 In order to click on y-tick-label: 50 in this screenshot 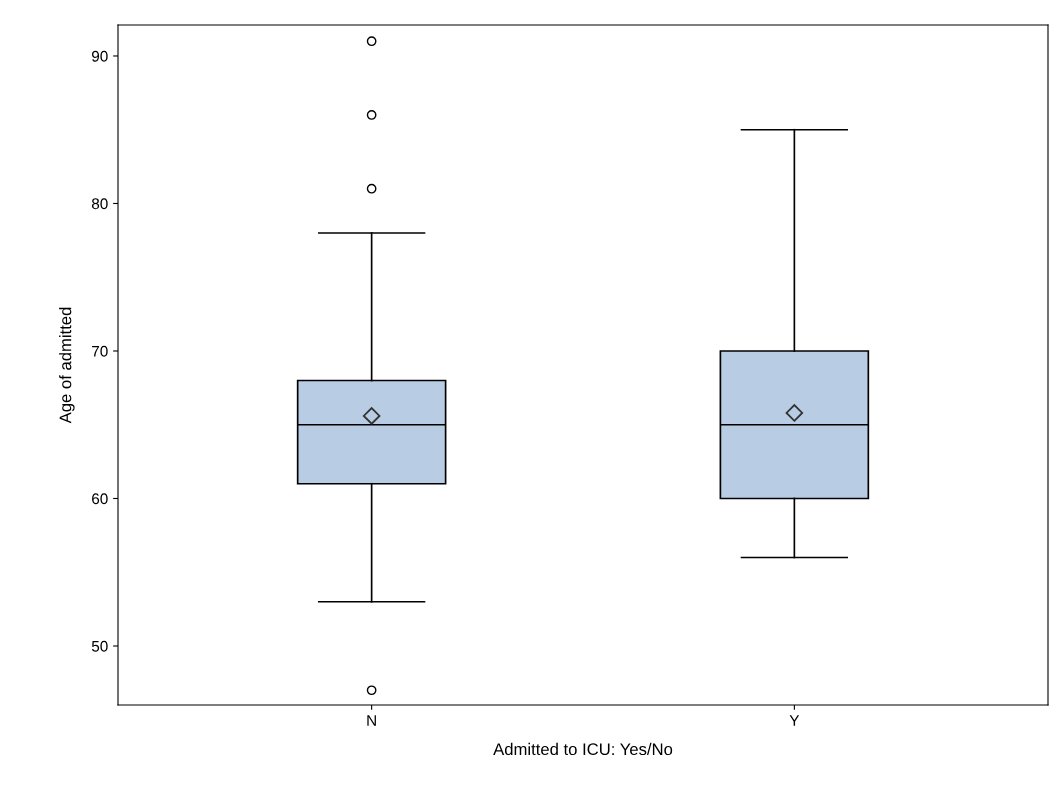, I will do `click(99, 646)`.